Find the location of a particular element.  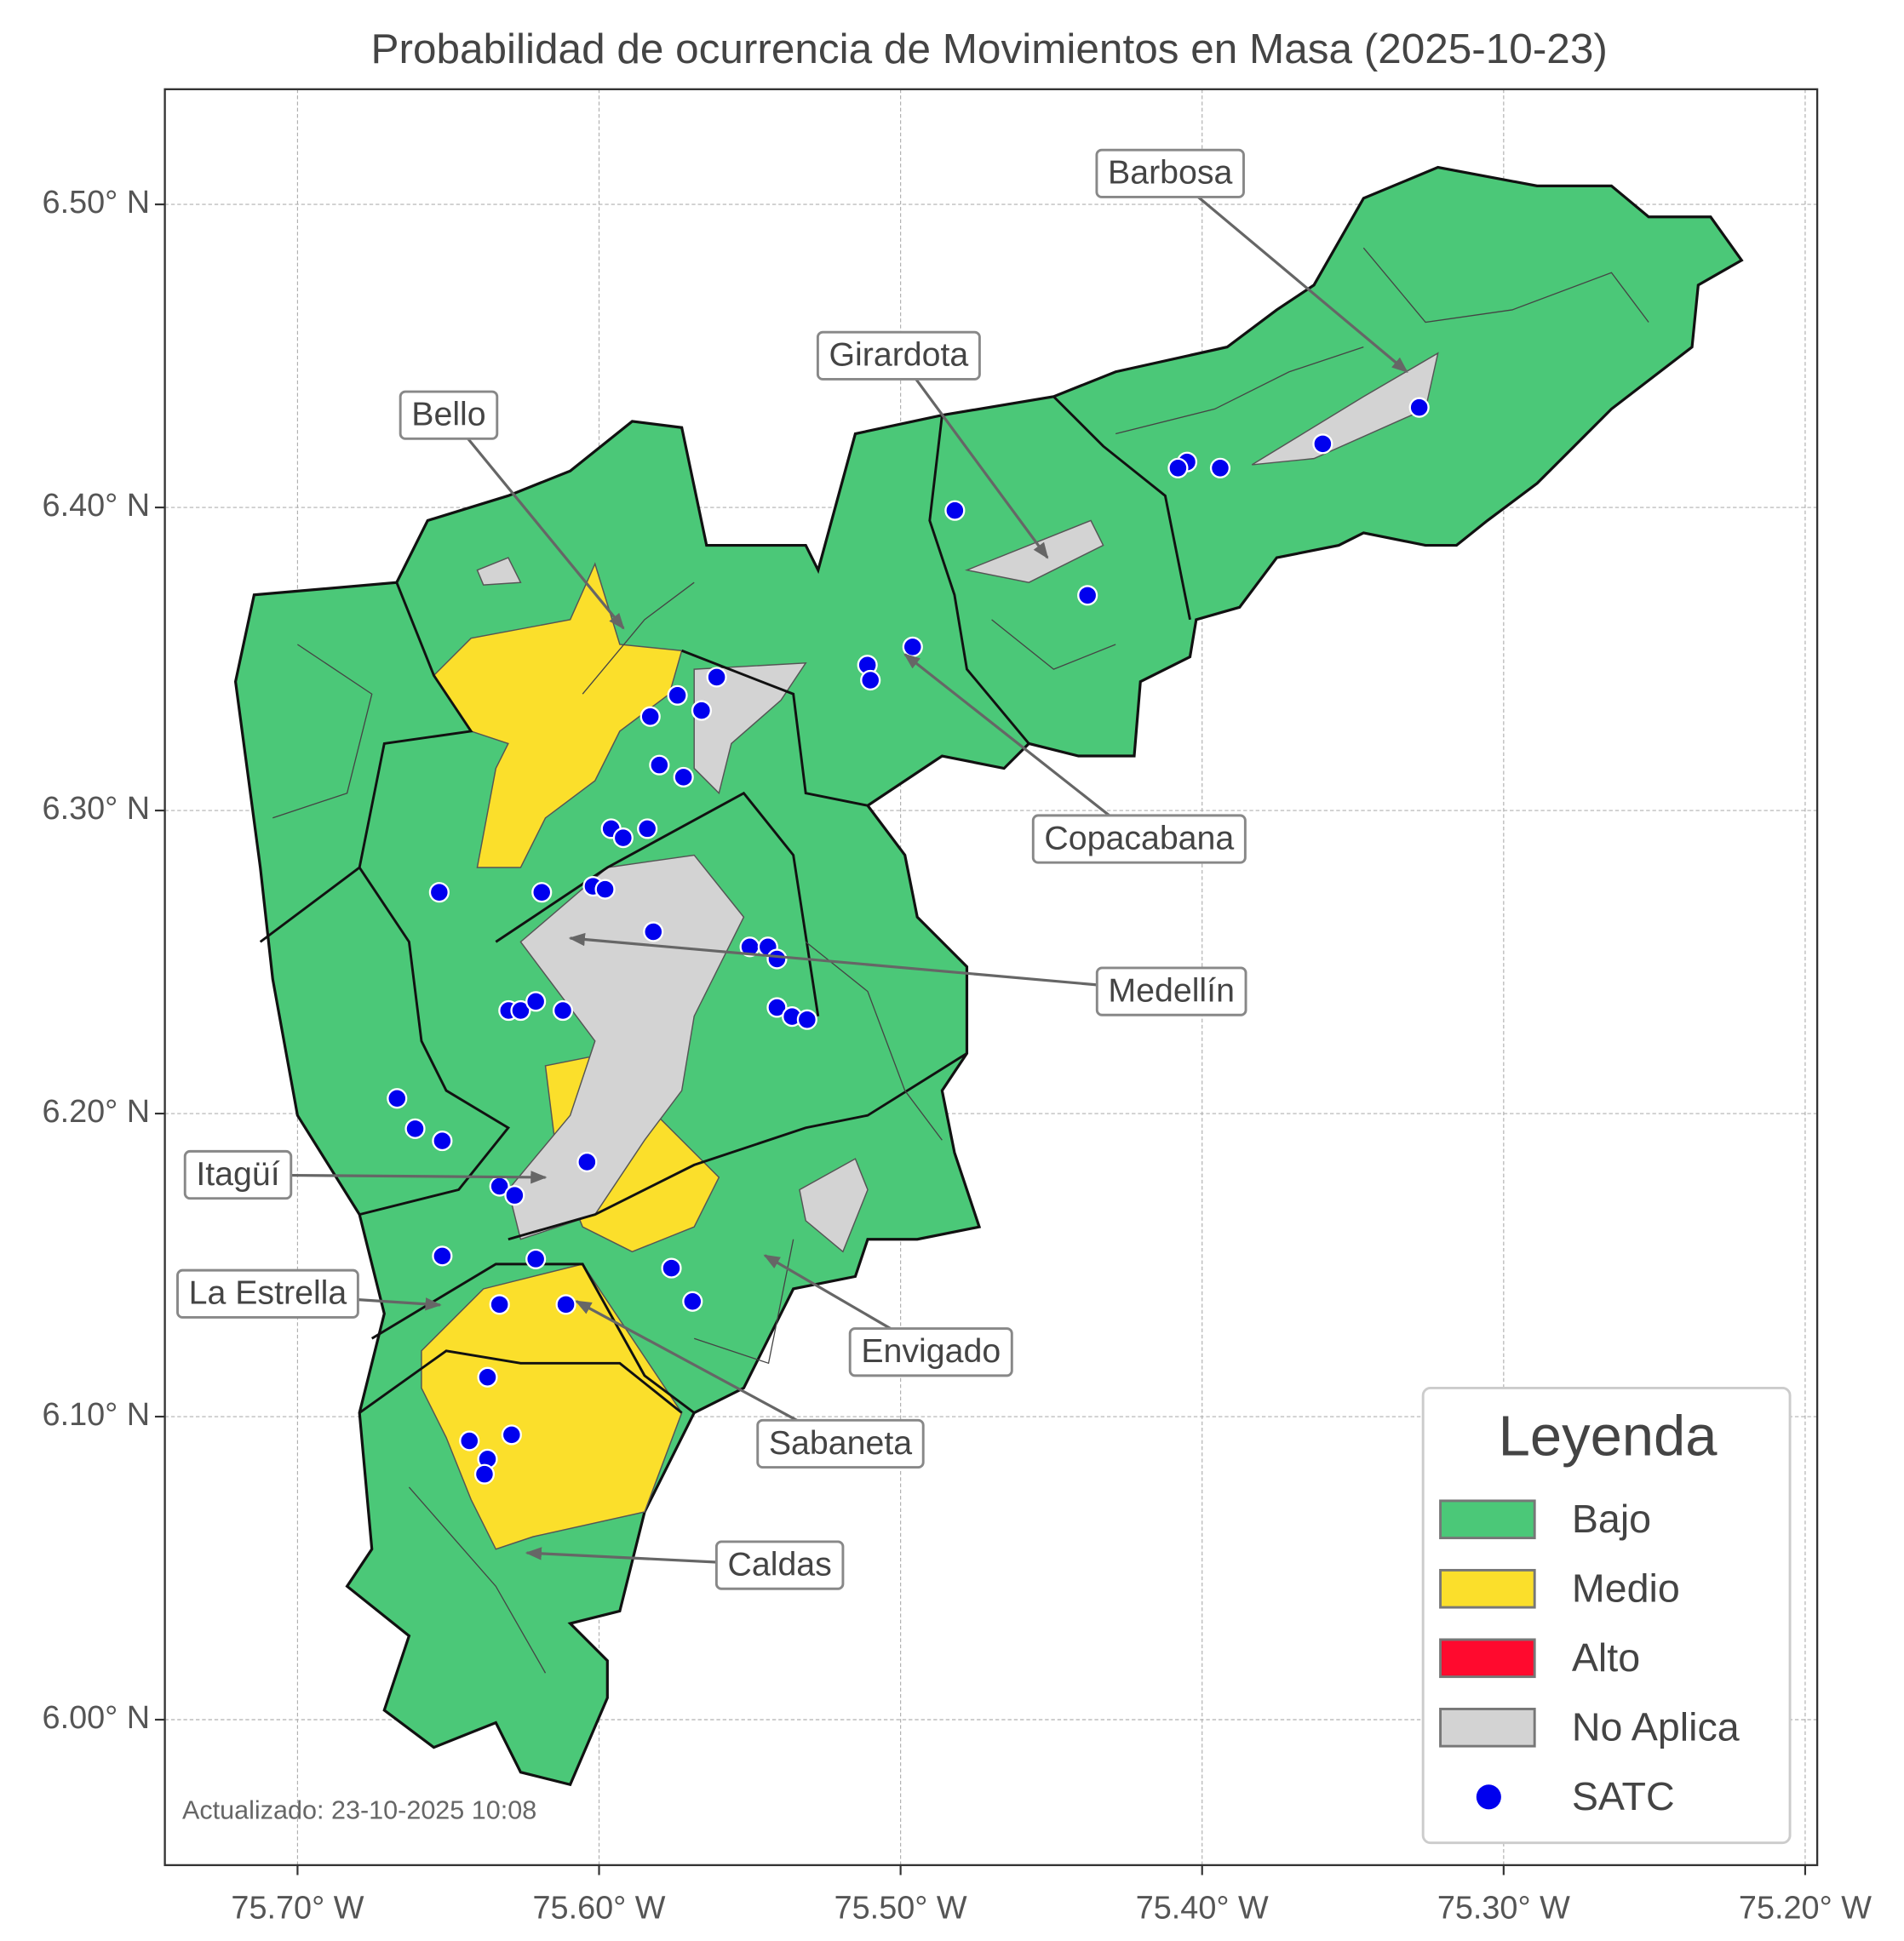

annotation-label: Copacabana is located at coordinates (1139, 837).